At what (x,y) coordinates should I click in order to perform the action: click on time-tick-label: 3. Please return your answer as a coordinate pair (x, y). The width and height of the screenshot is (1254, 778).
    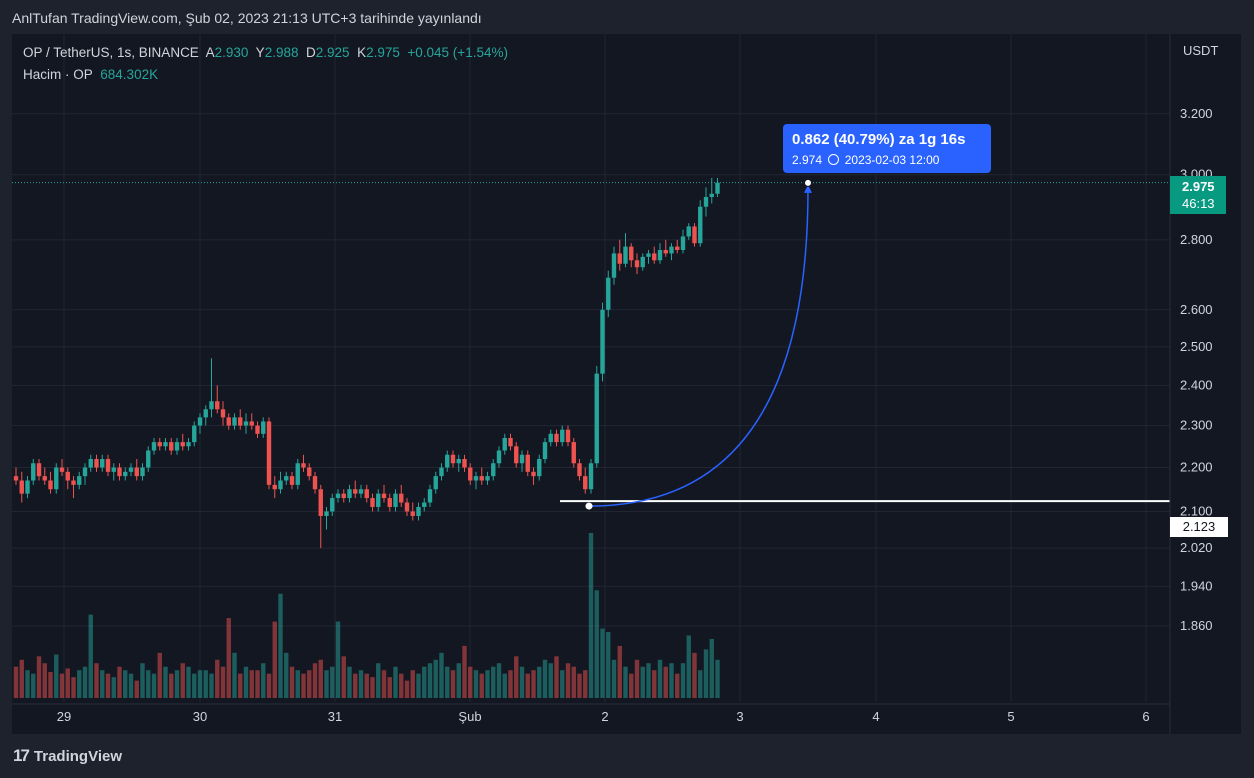
    Looking at the image, I should click on (739, 716).